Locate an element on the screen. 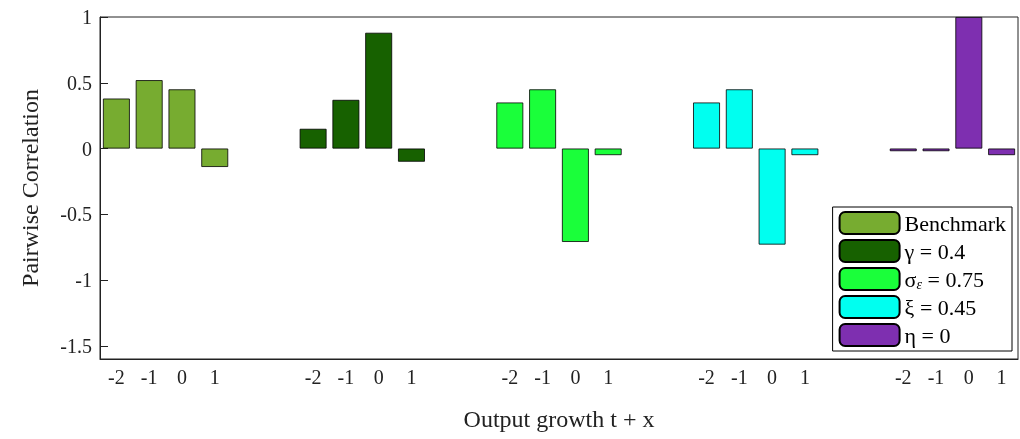  y-axis-title: Pairwise Correlation is located at coordinates (30, 188).